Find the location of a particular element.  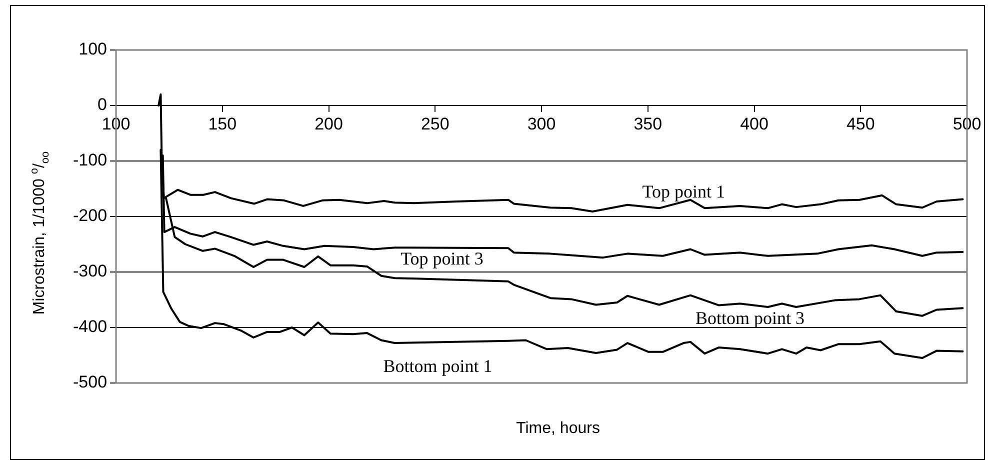

series-label: Bottom point 3 is located at coordinates (750, 318).